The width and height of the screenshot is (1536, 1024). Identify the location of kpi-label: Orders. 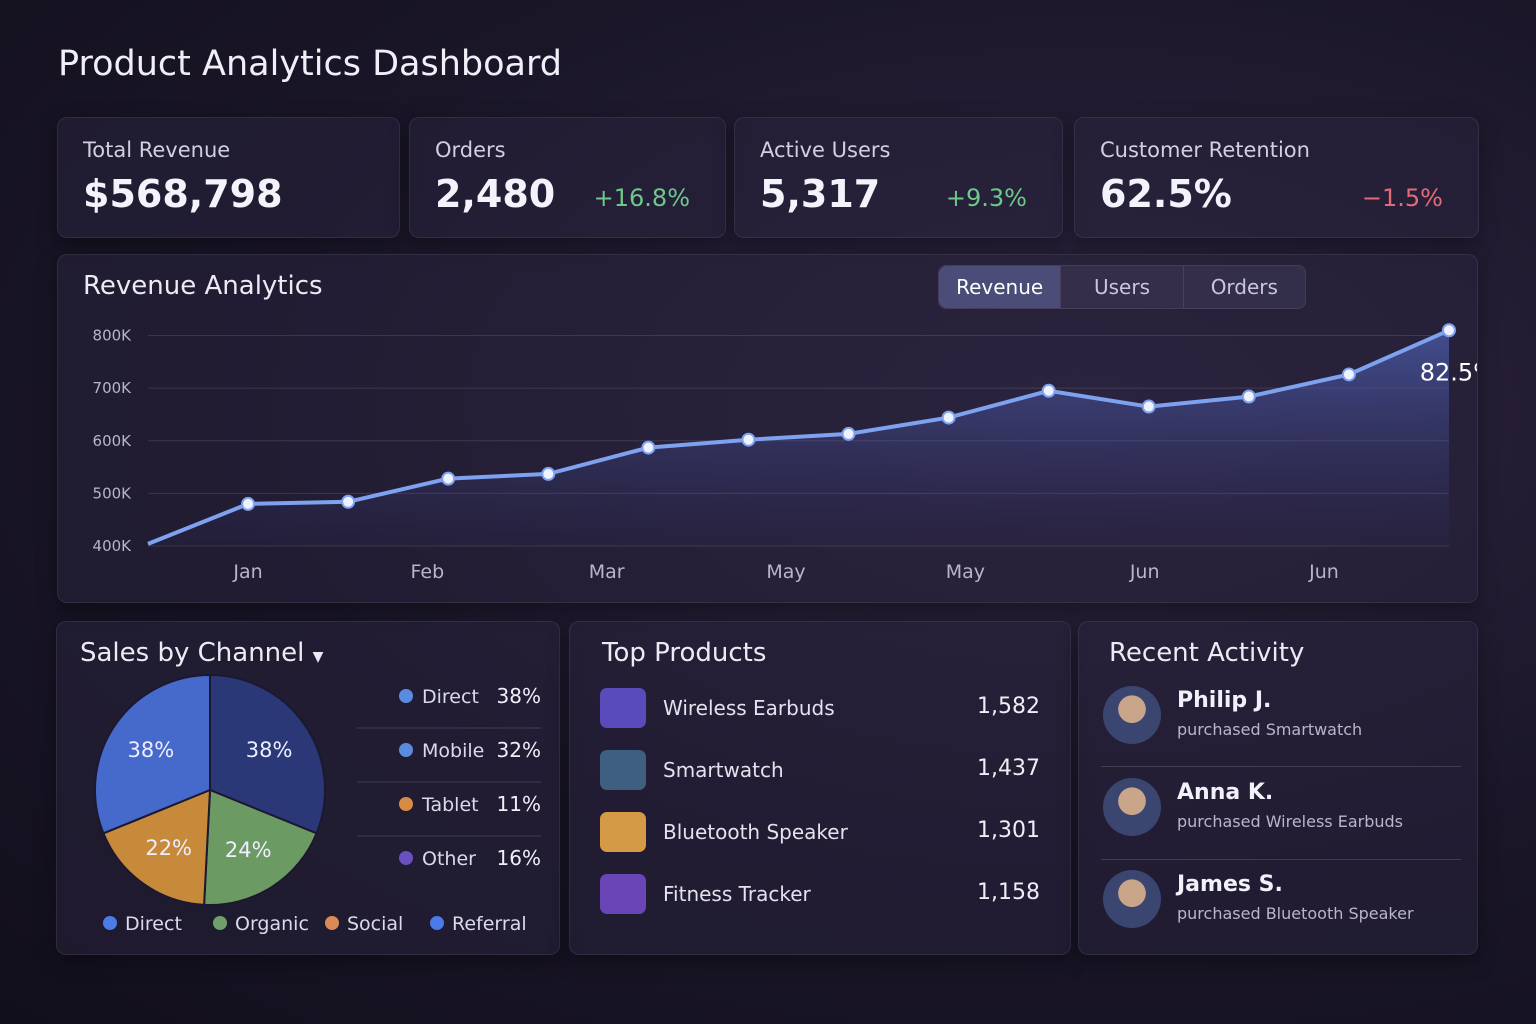
(470, 150).